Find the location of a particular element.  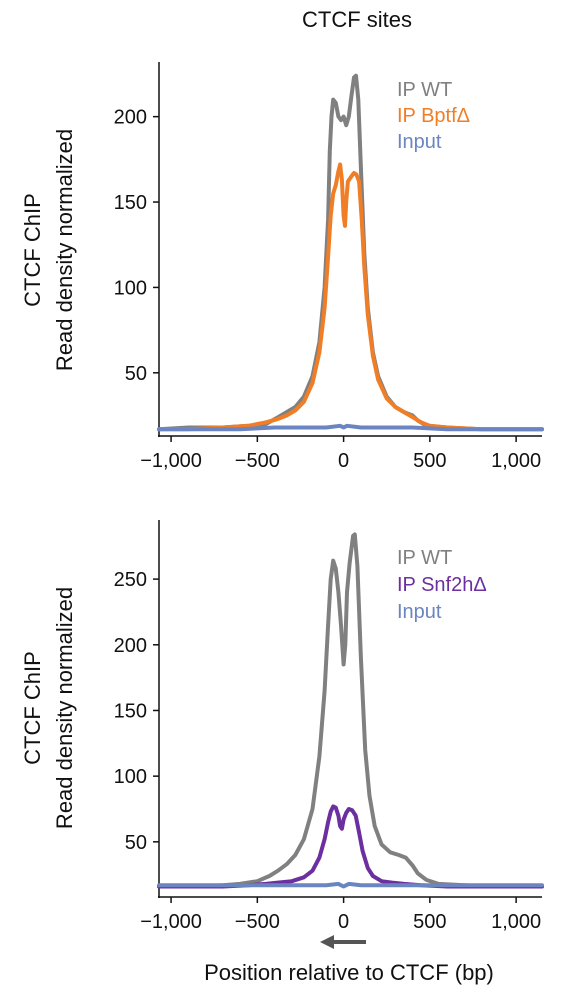

y-tick-label: 250 is located at coordinates (130, 580).